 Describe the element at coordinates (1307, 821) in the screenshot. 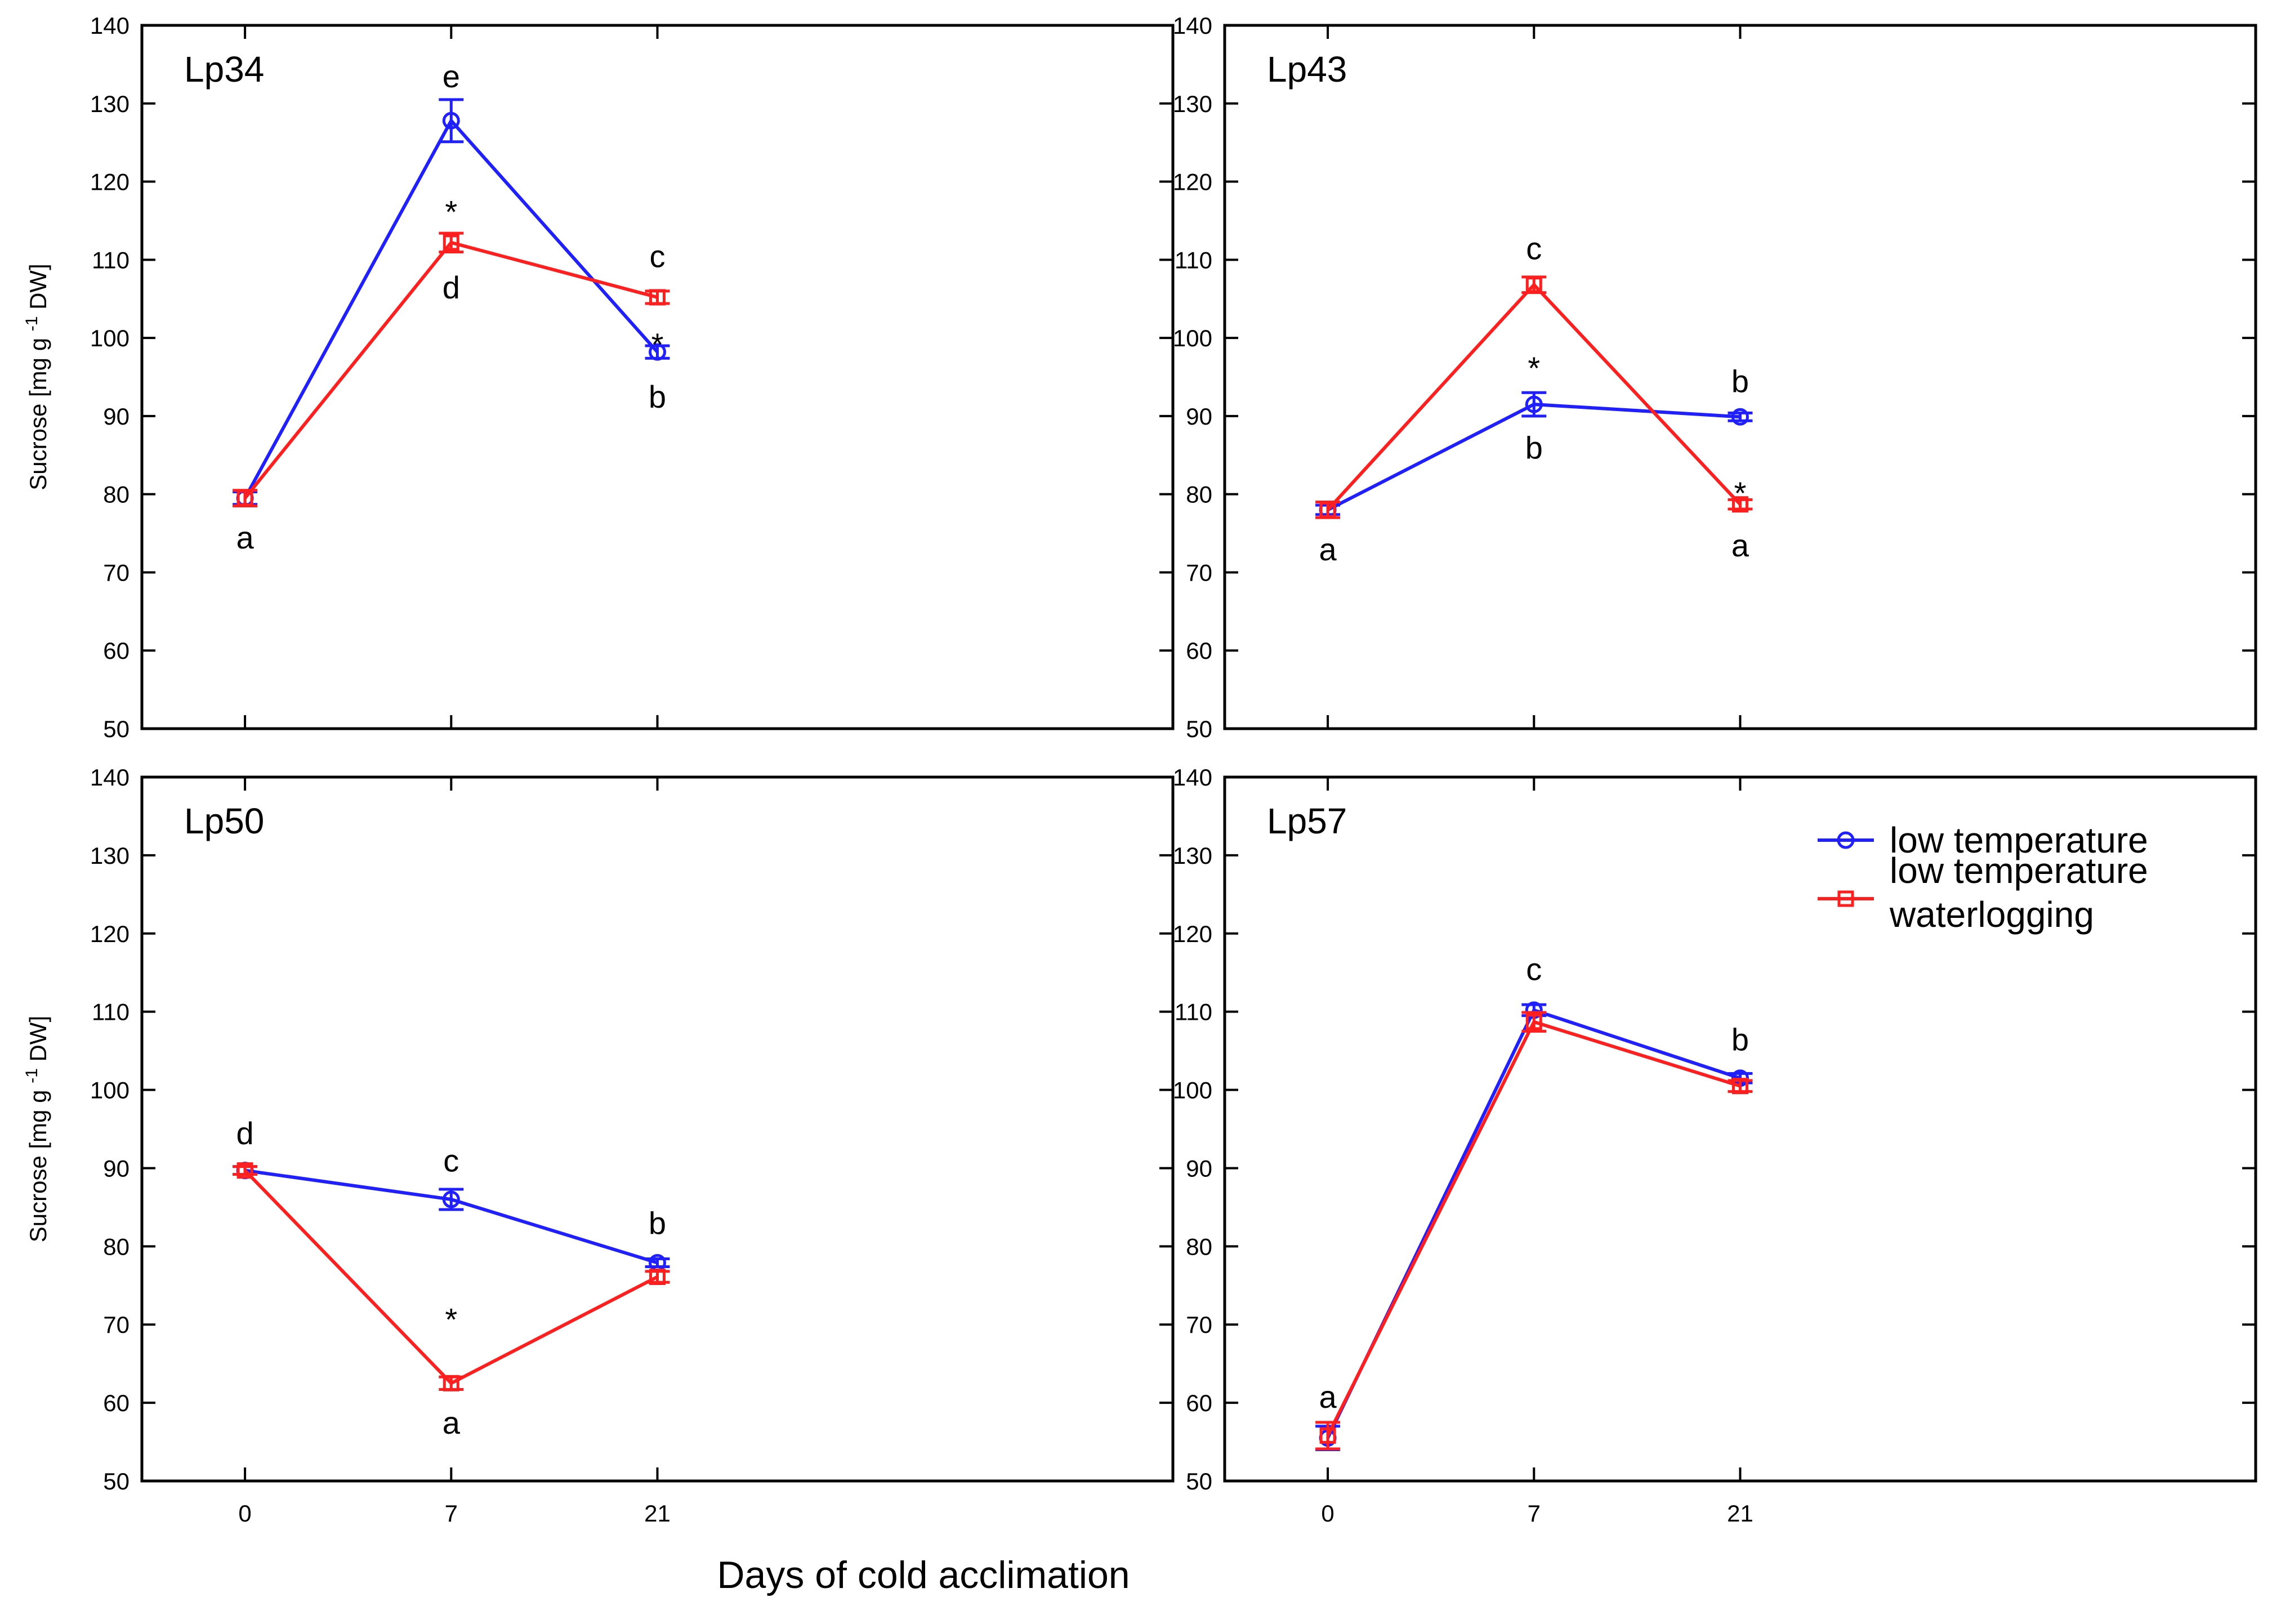

I see `panel-title: Lp57` at that location.